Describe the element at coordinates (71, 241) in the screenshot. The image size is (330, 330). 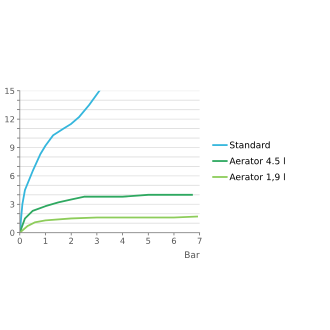
I see `x-tick-label: 2` at that location.